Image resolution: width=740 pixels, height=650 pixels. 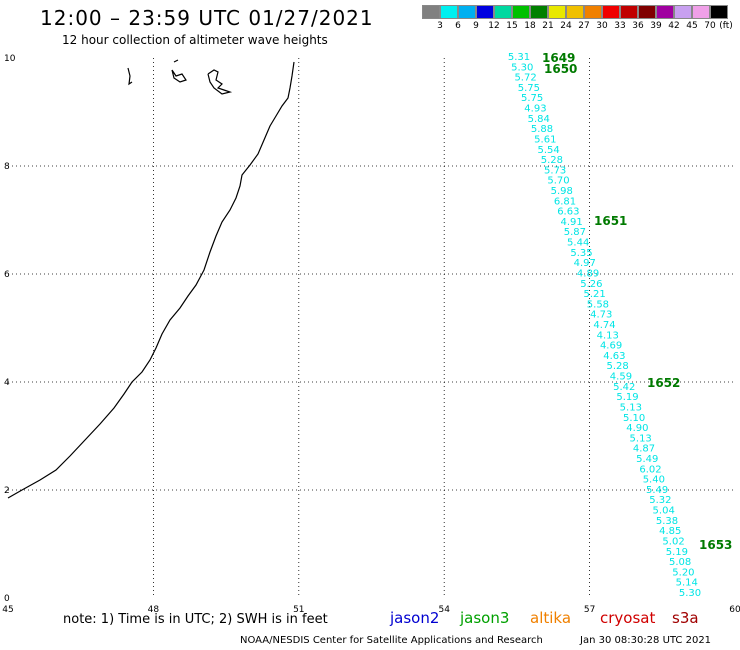 I want to click on swh-value: 5.21, so click(x=595, y=294).